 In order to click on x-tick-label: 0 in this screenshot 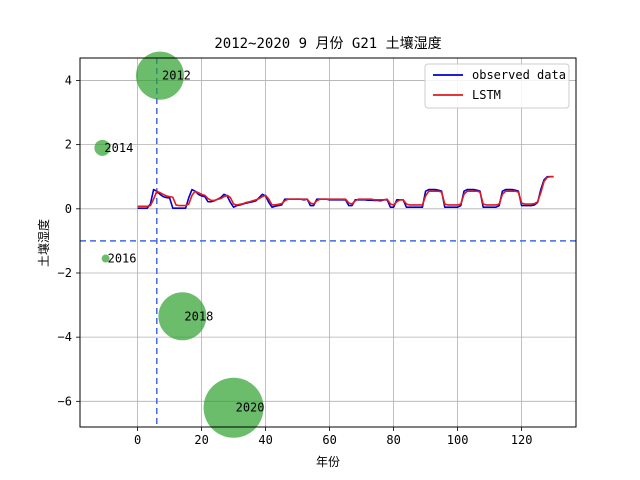, I will do `click(137, 440)`.